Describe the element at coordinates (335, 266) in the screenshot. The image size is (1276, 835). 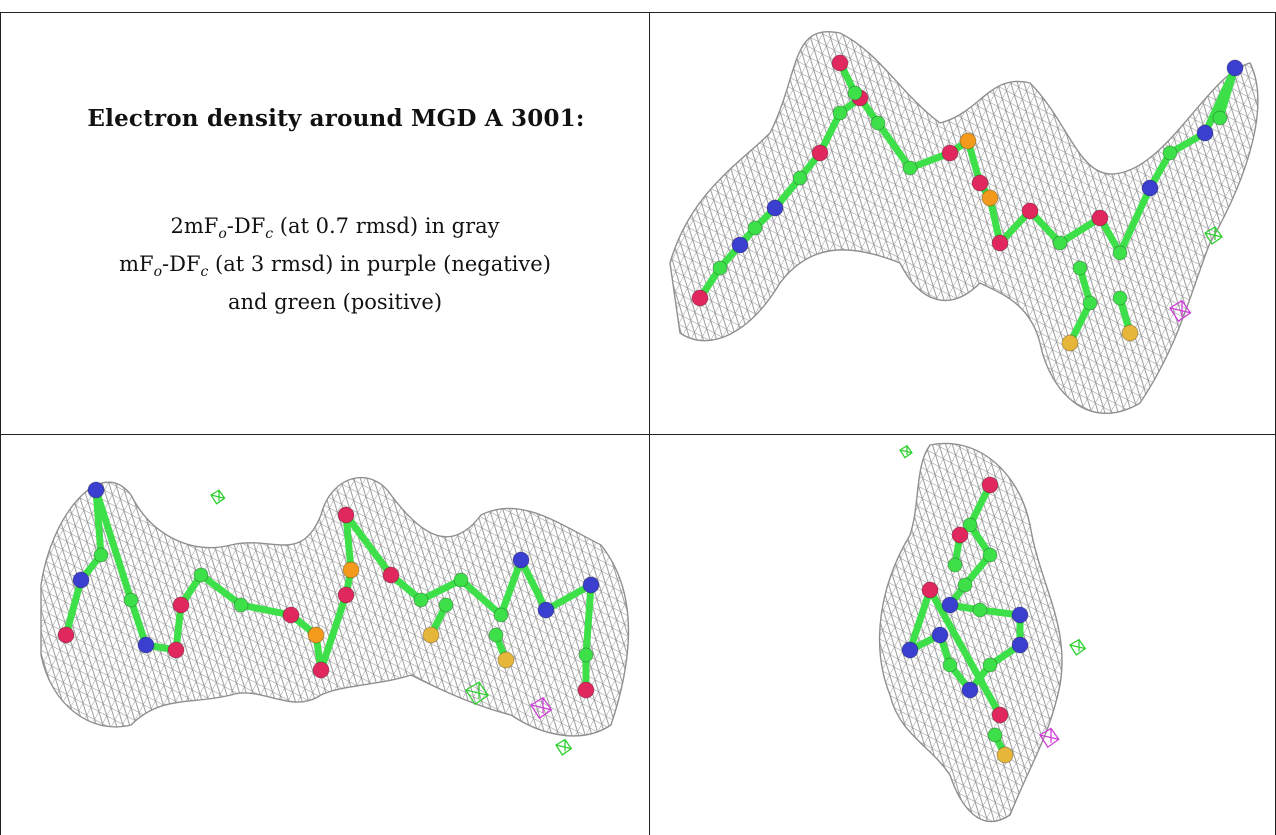
I see `legend-line-fo-fc: mFo-DFc (at 3 rmsd) in purple (negative)` at that location.